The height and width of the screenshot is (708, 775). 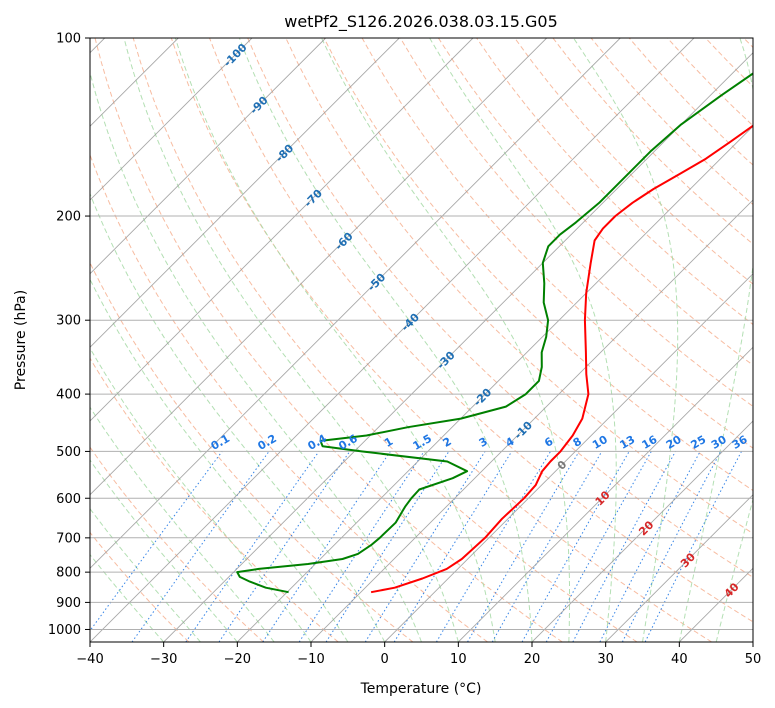 I want to click on x-tick-label: −30, so click(x=163, y=659).